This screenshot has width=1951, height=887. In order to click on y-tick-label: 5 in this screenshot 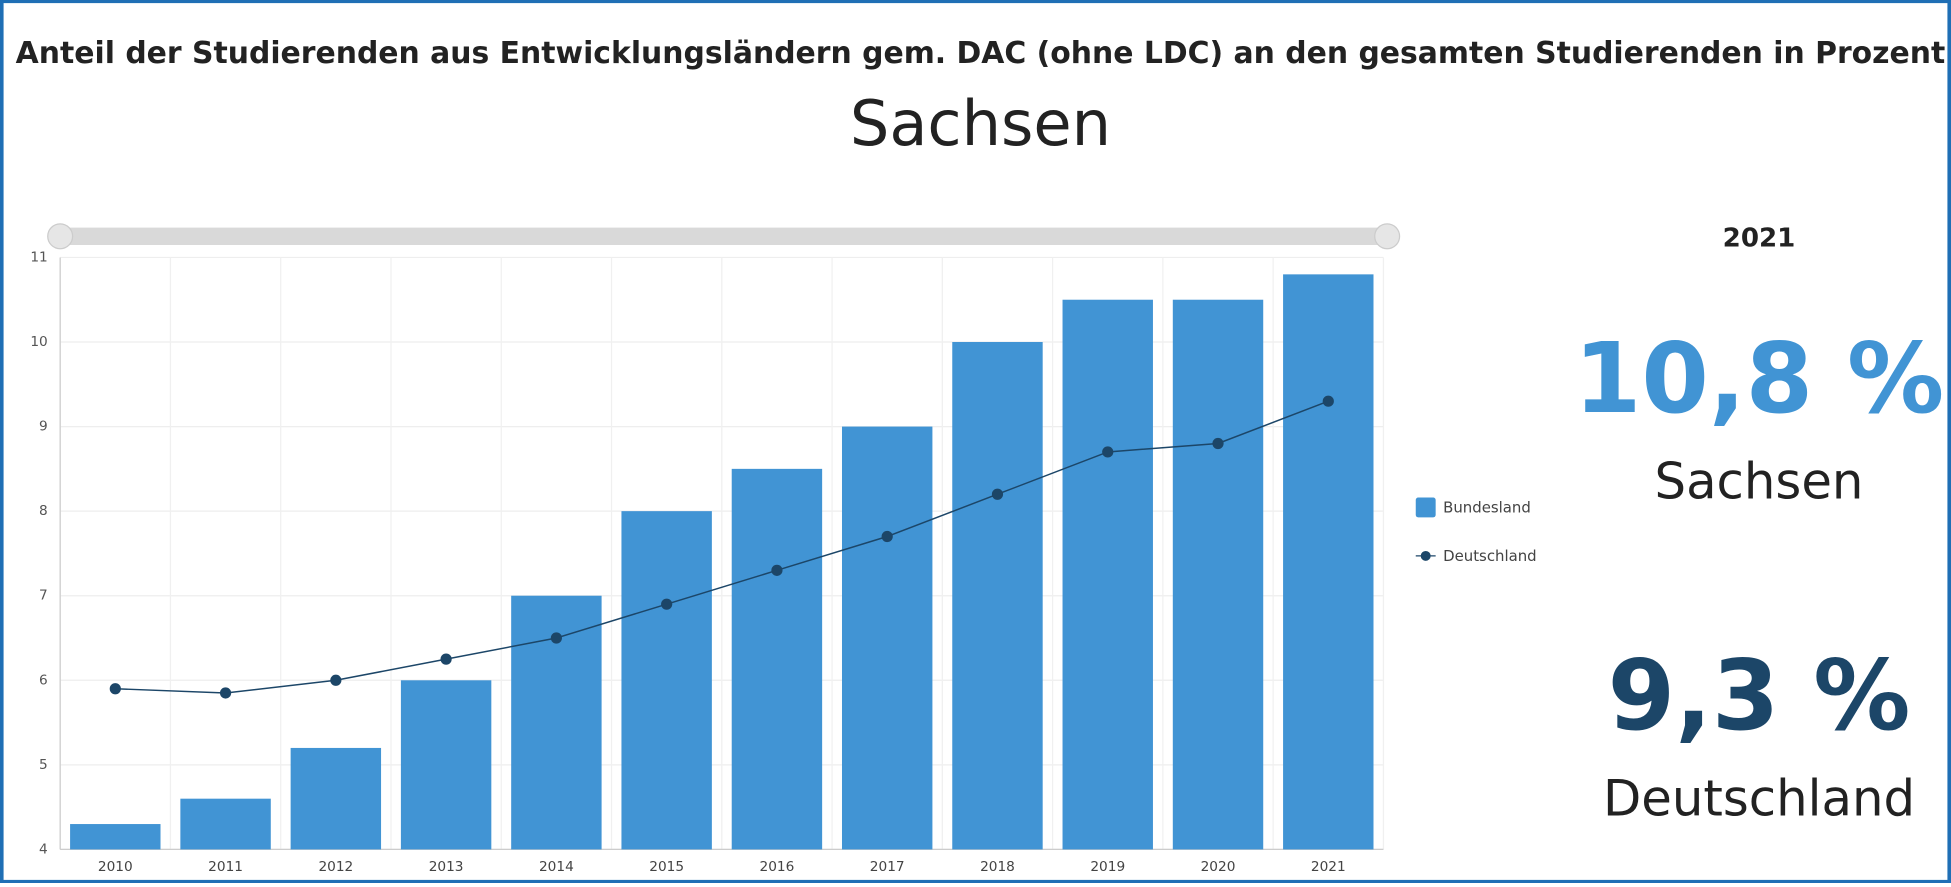, I will do `click(43, 765)`.